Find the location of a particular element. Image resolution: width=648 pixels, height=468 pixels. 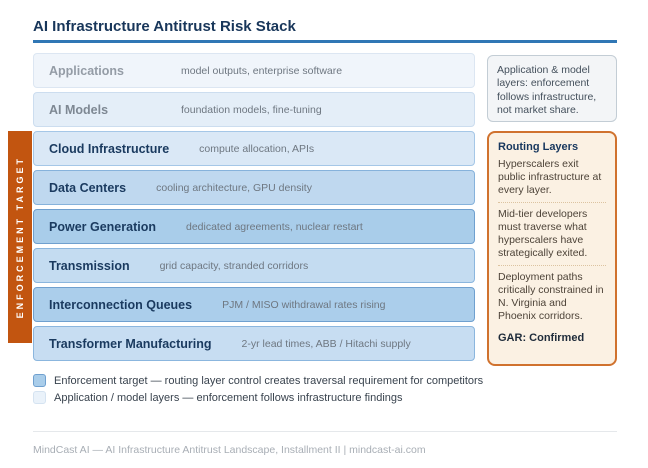

layer-detail: model outputs, enterprise software is located at coordinates (262, 70).